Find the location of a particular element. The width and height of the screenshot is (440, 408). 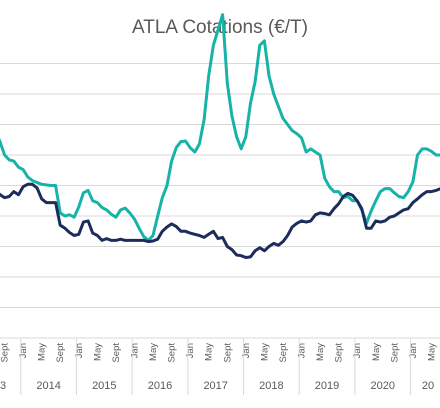

x-year-label: 2018 is located at coordinates (271, 386).